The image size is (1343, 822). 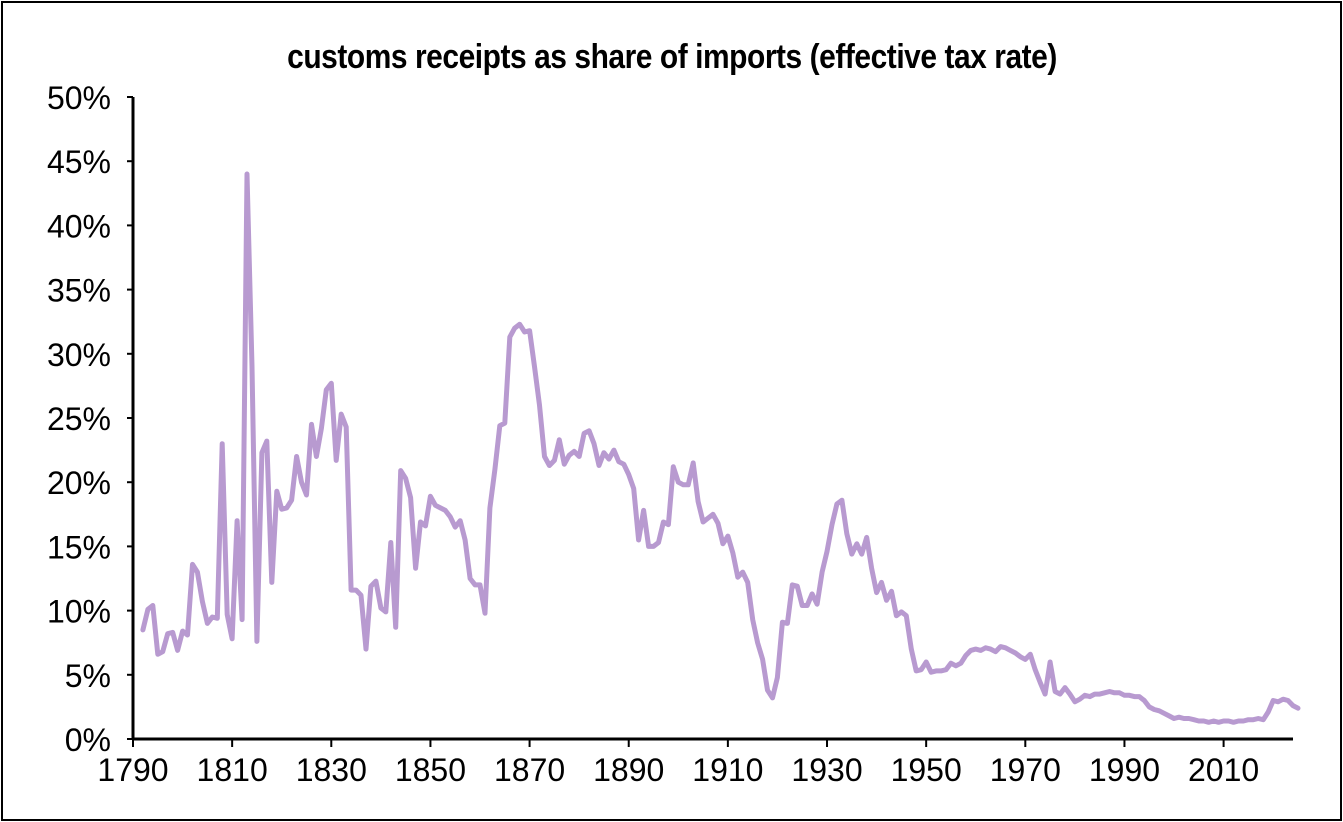 I want to click on x-tick-label: 1810, so click(x=232, y=770).